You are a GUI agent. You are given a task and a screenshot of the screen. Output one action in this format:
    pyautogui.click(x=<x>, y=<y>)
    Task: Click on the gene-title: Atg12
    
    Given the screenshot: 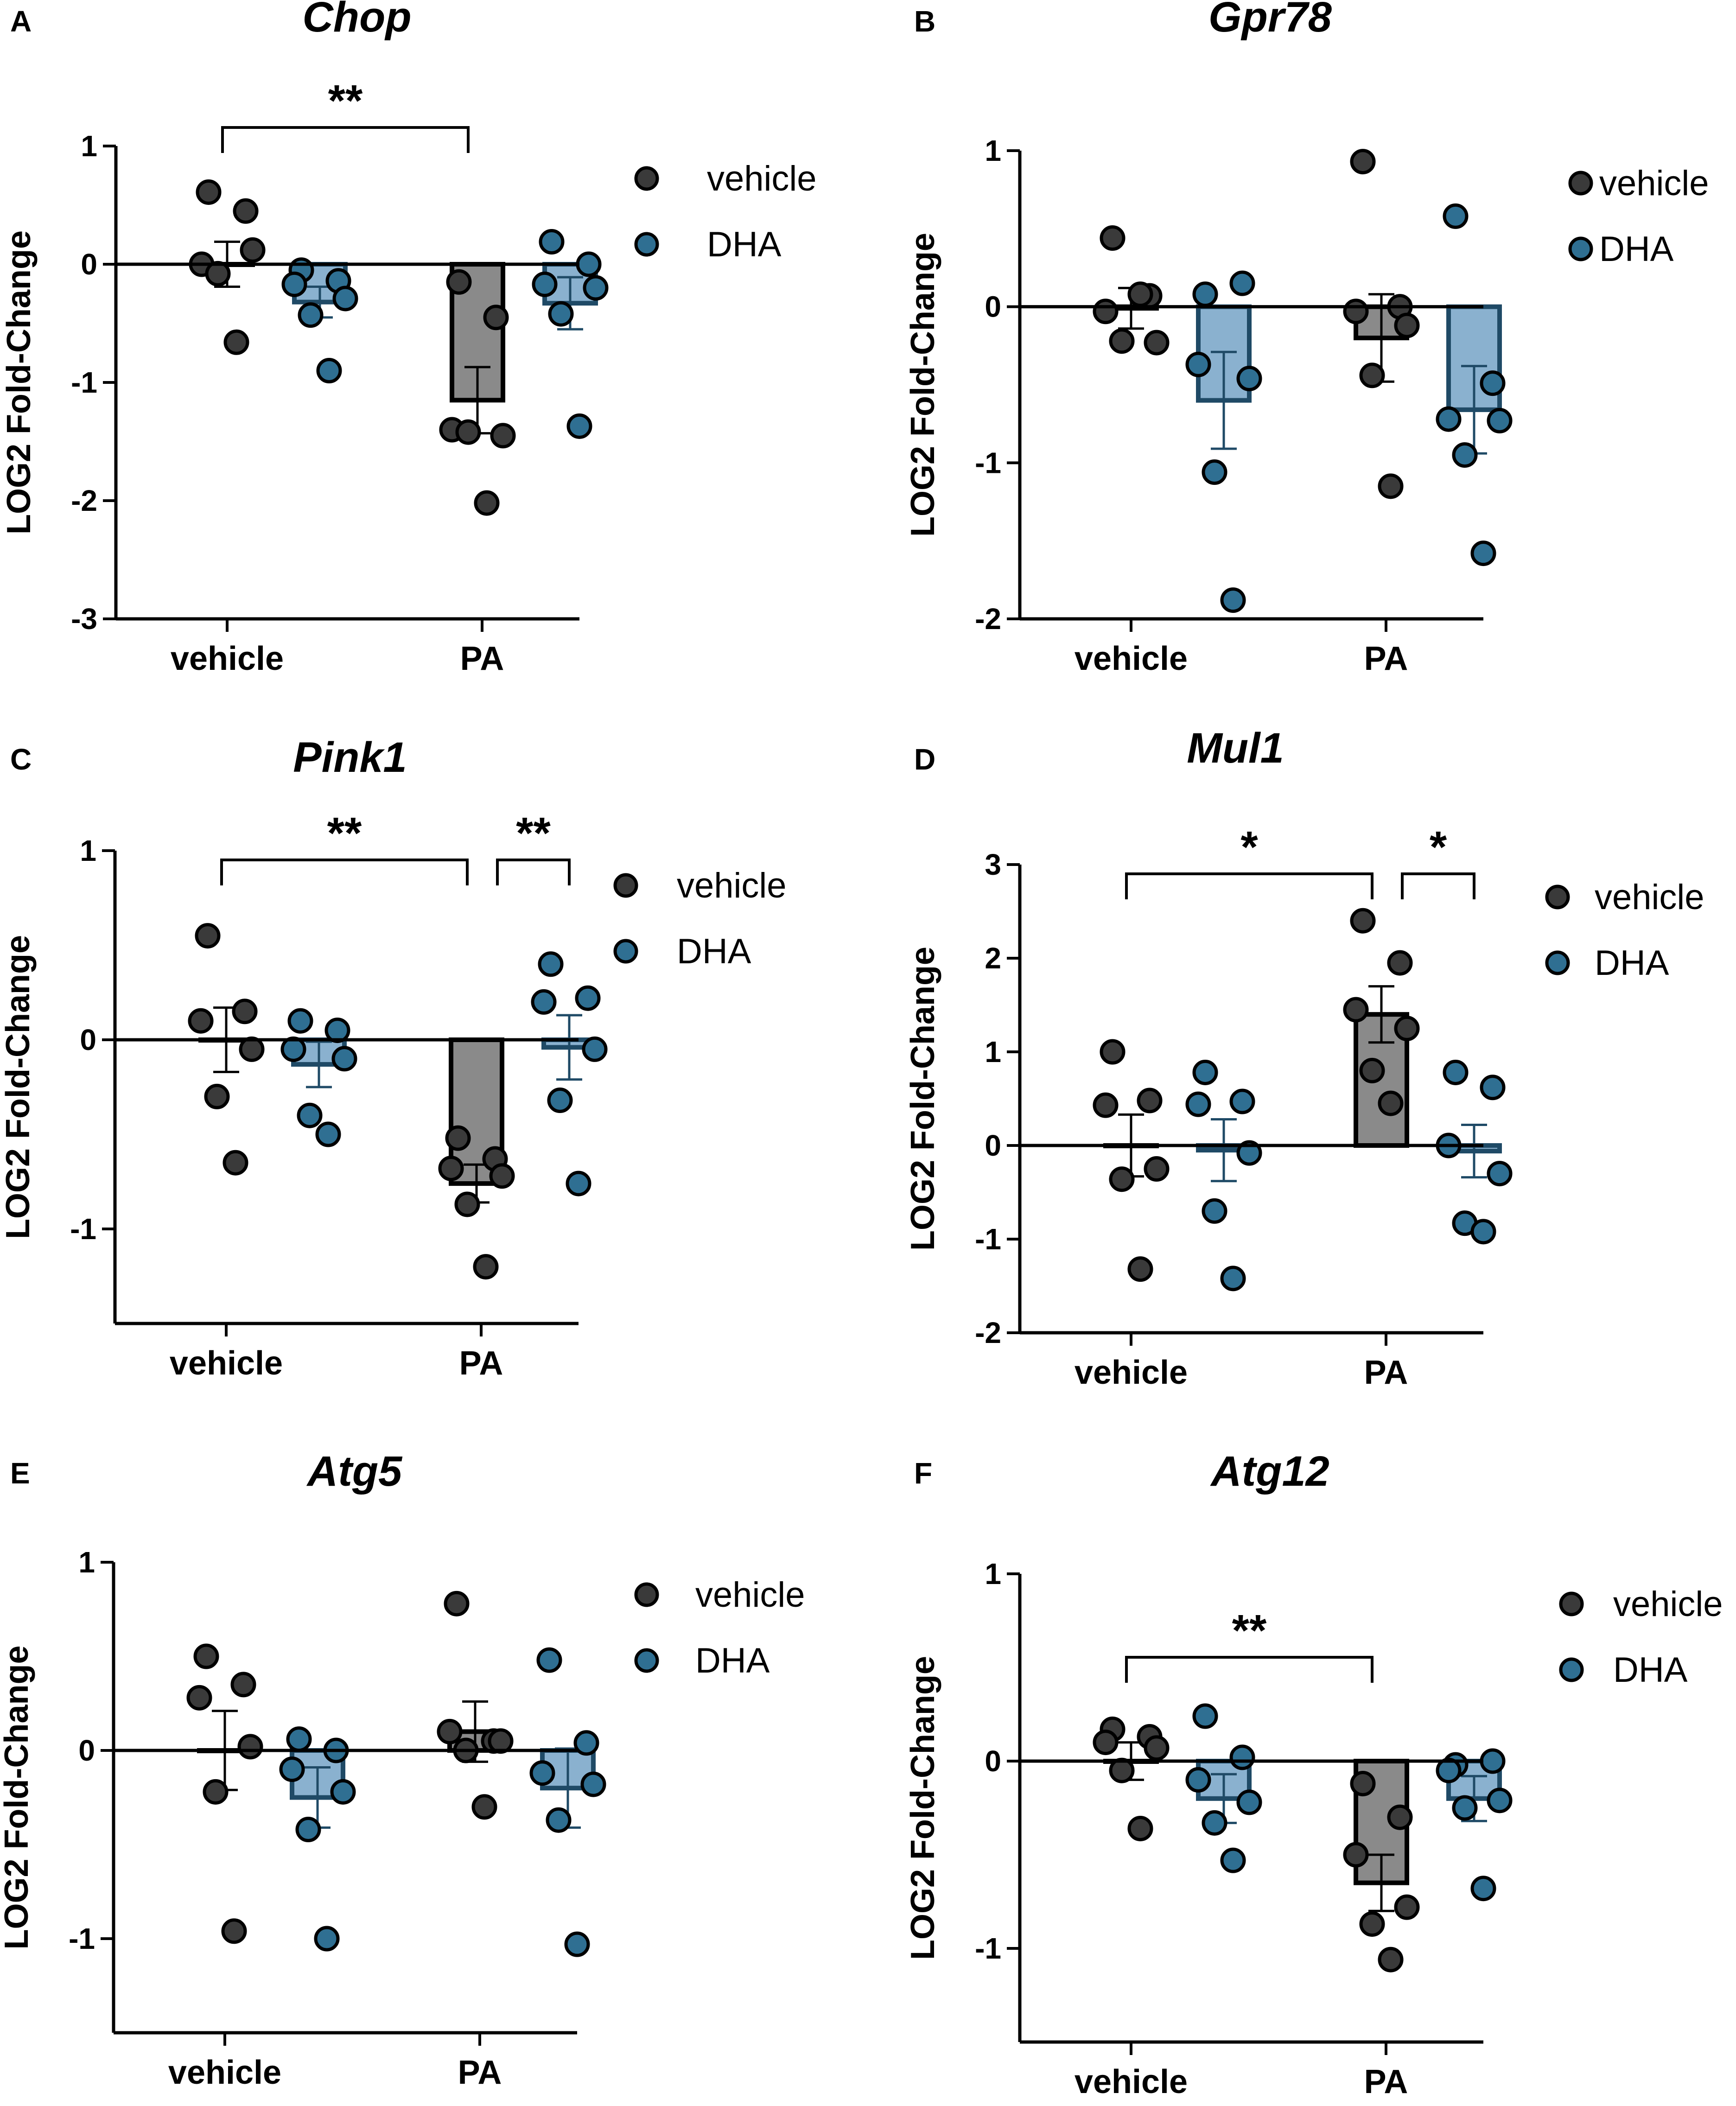 What is the action you would take?
    pyautogui.click(x=1269, y=1471)
    